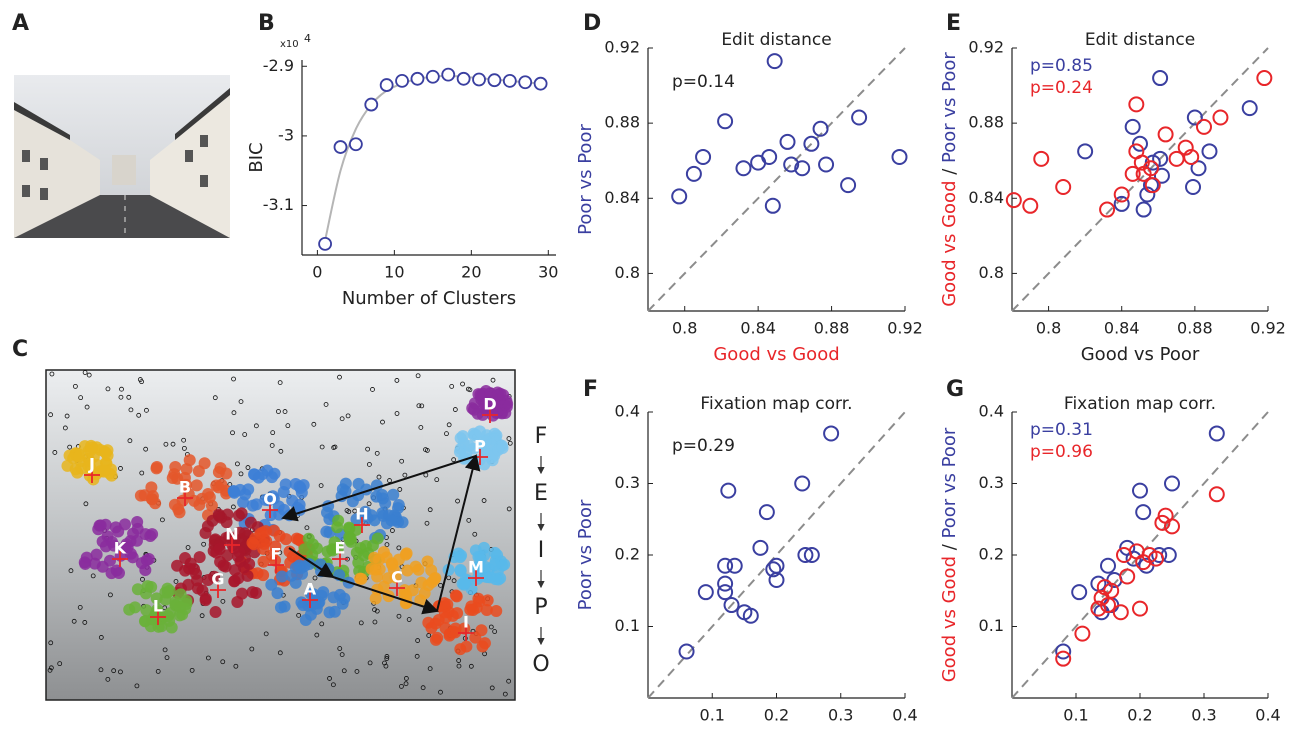 The height and width of the screenshot is (729, 1298). Describe the element at coordinates (1140, 40) in the screenshot. I see `chart-title: Edit distance` at that location.